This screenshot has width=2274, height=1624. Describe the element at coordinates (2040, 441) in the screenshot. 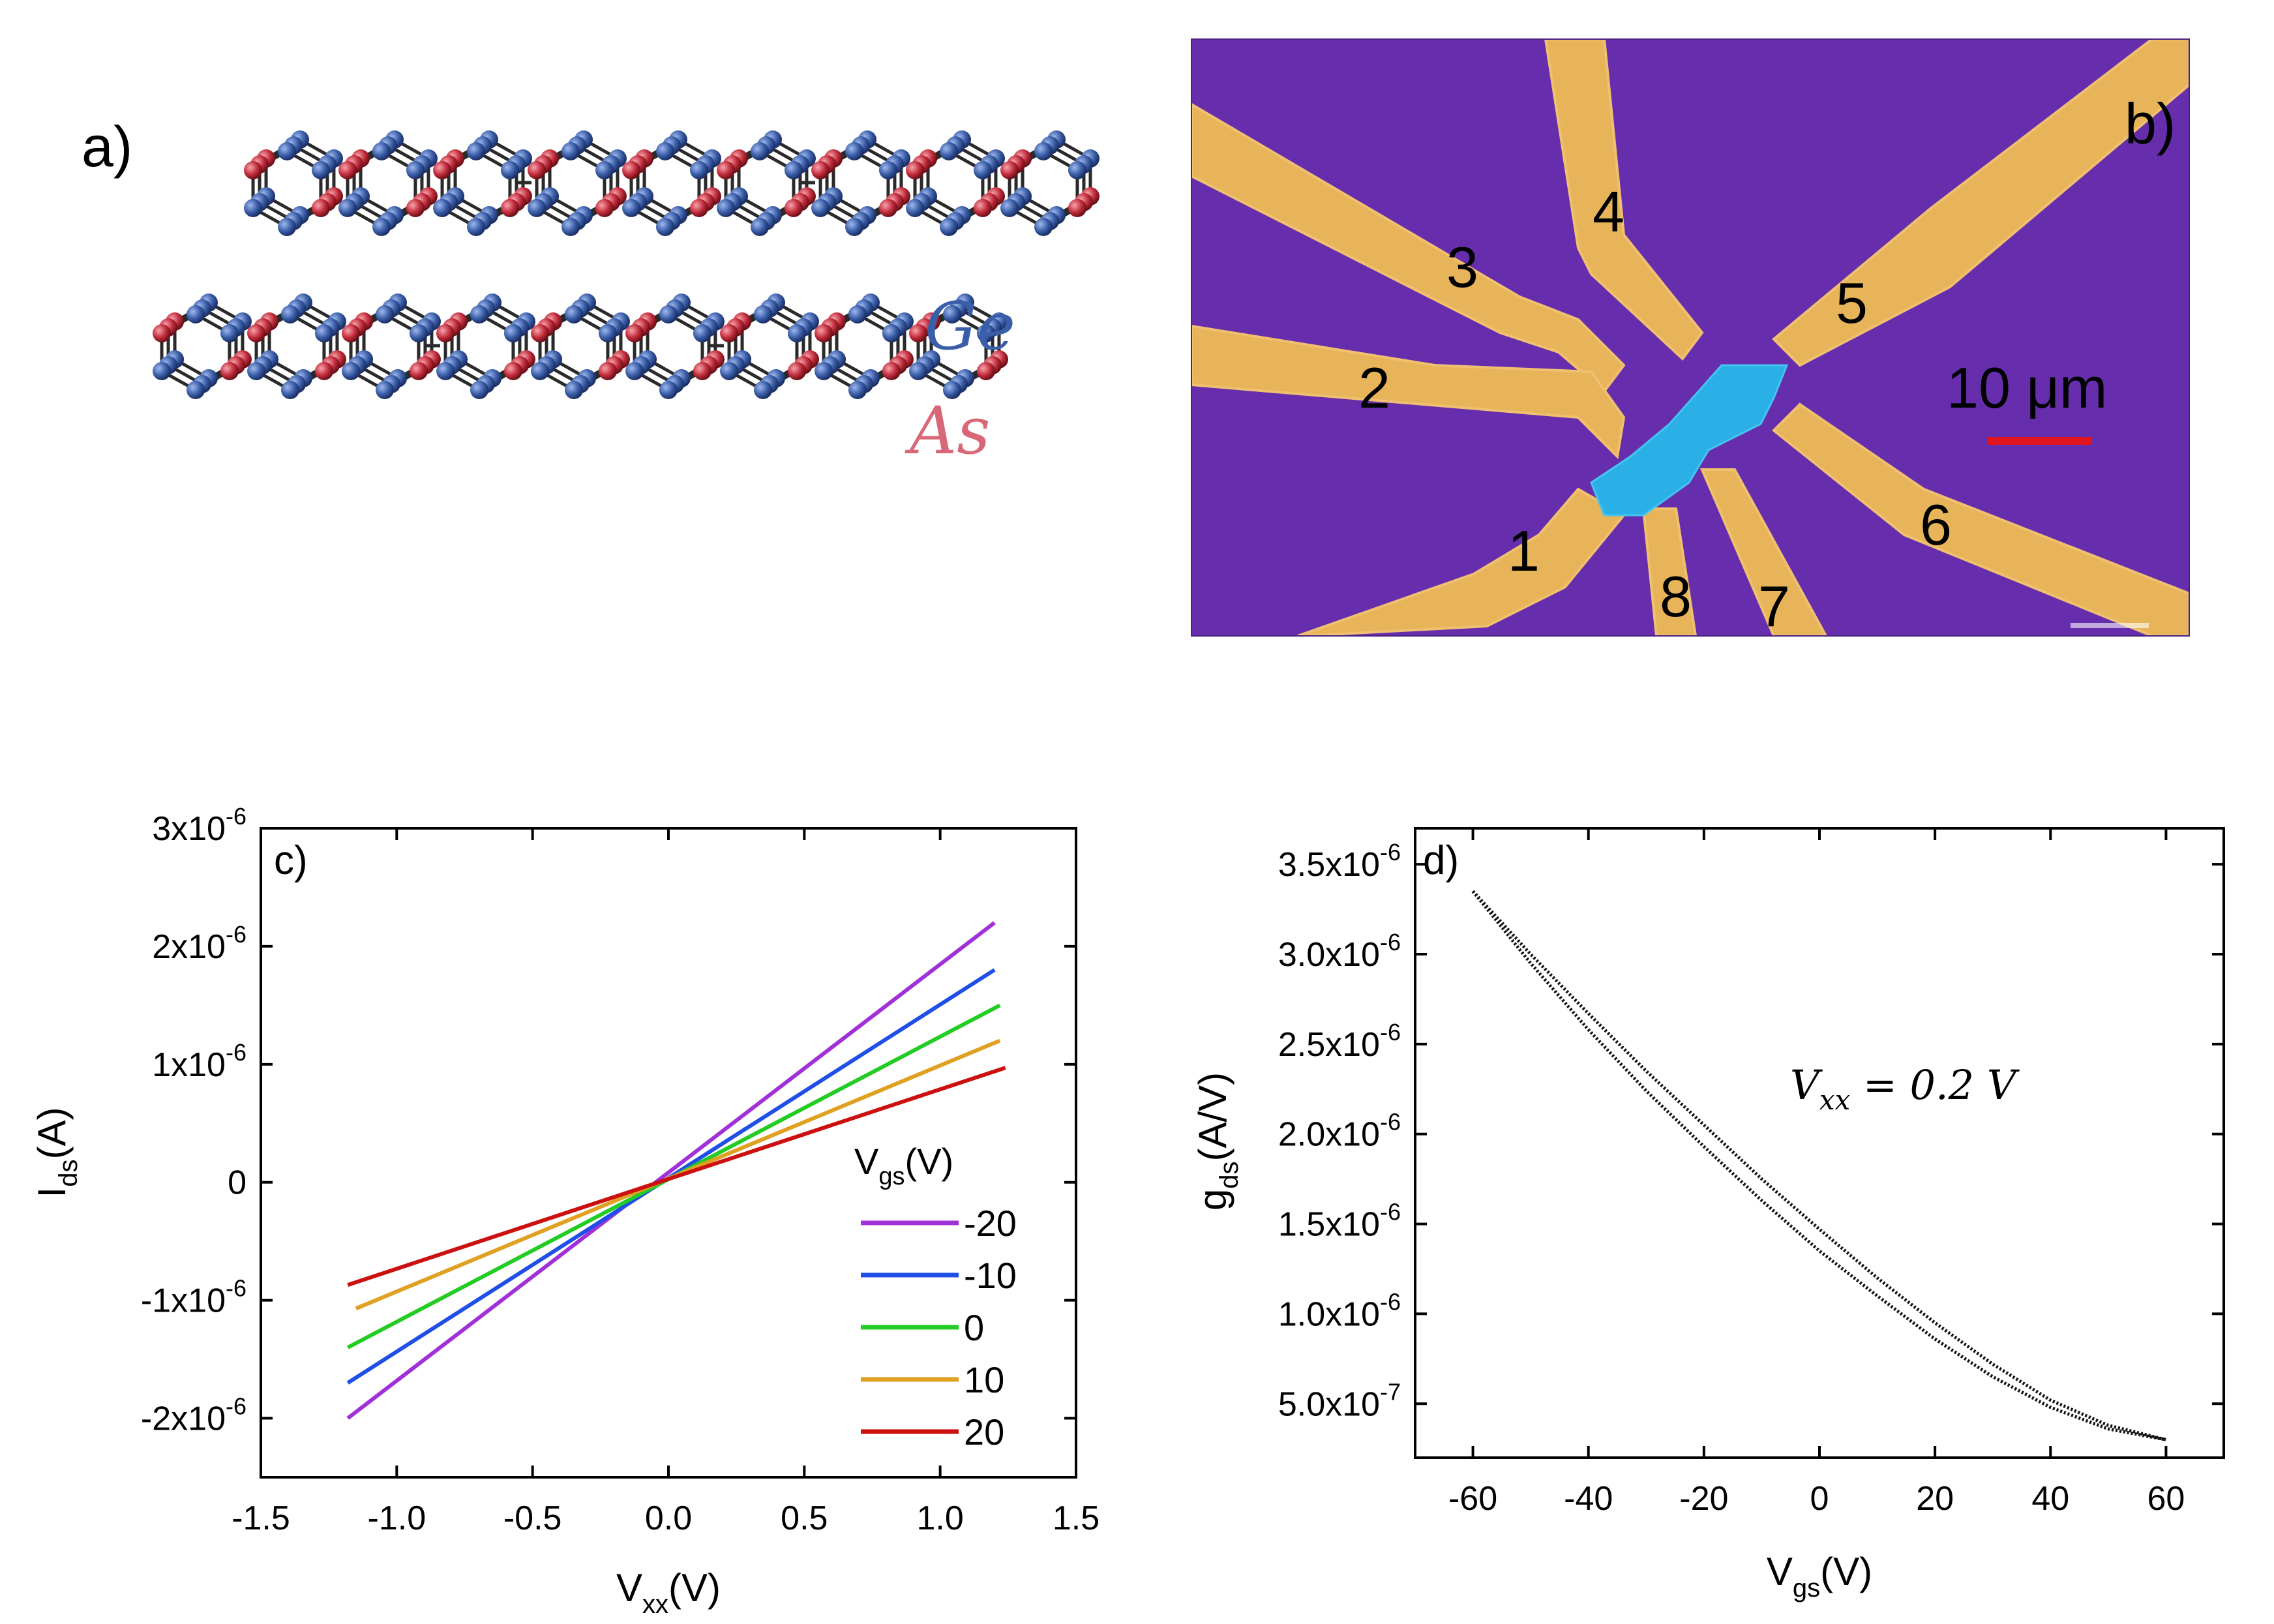

I see `scale-bar` at that location.